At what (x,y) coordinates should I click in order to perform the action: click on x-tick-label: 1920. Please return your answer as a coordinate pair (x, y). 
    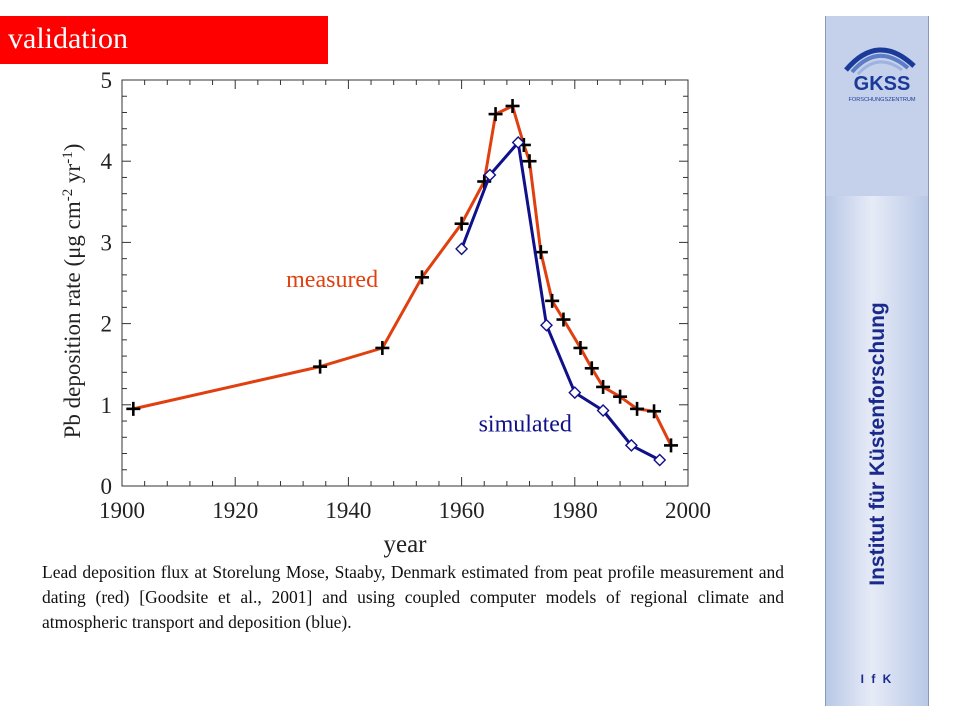
    Looking at the image, I should click on (235, 510).